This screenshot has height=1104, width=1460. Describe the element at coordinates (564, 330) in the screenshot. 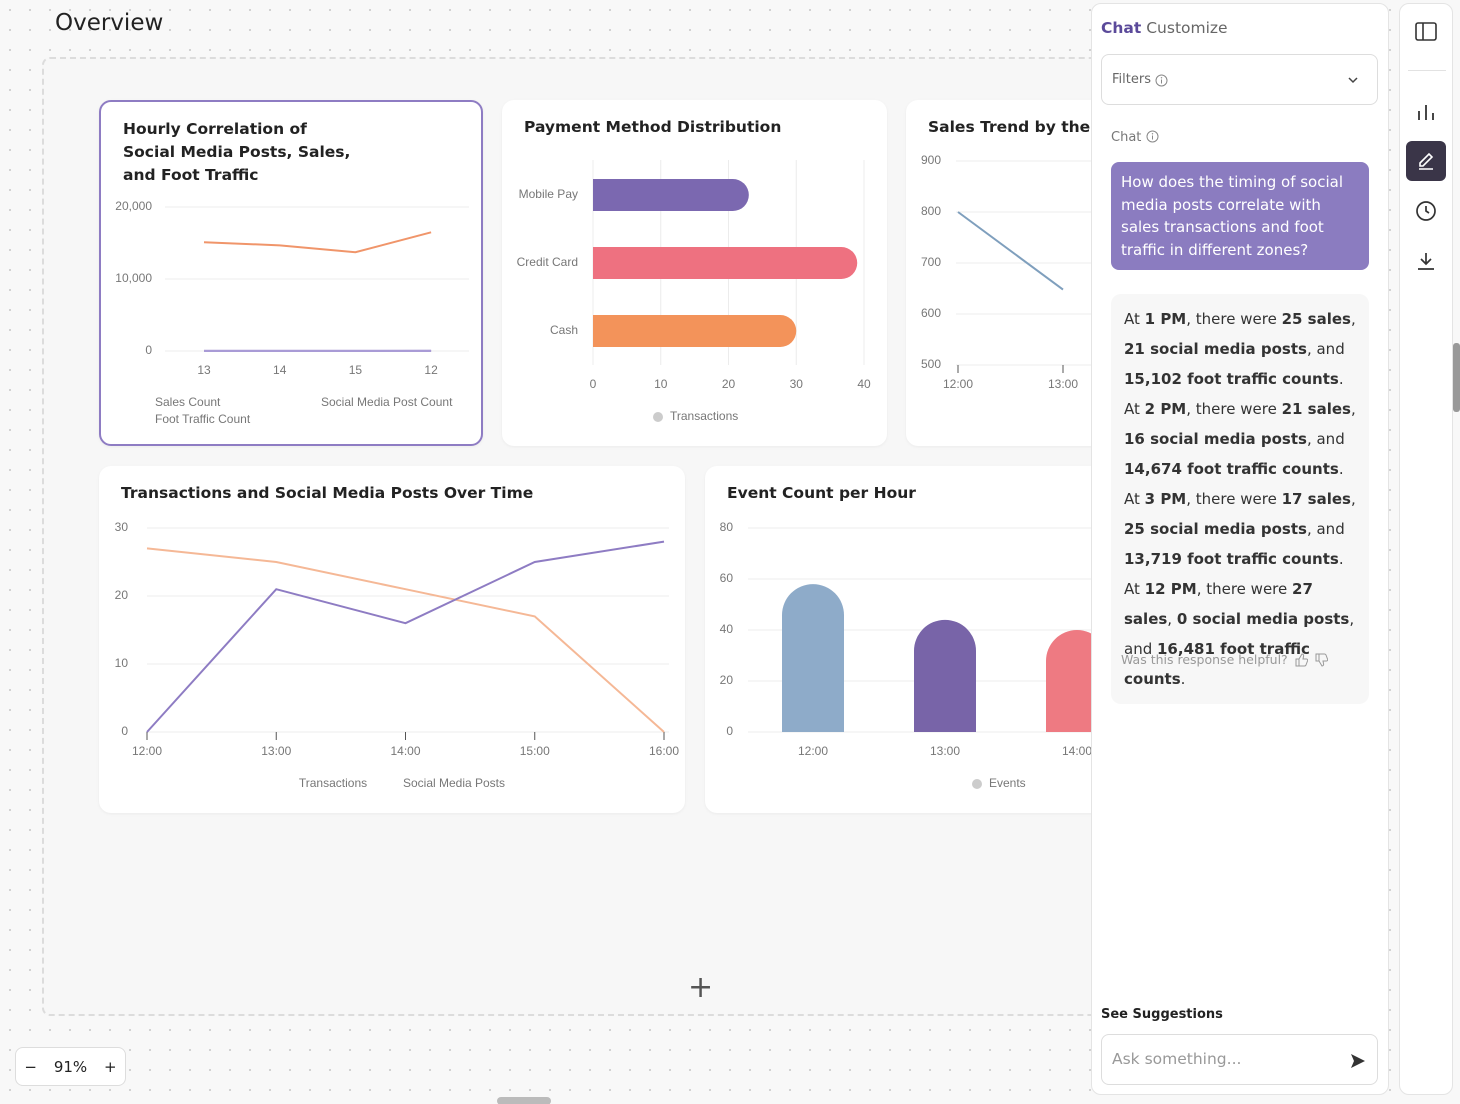

I see `y-tick-label: Cash` at that location.